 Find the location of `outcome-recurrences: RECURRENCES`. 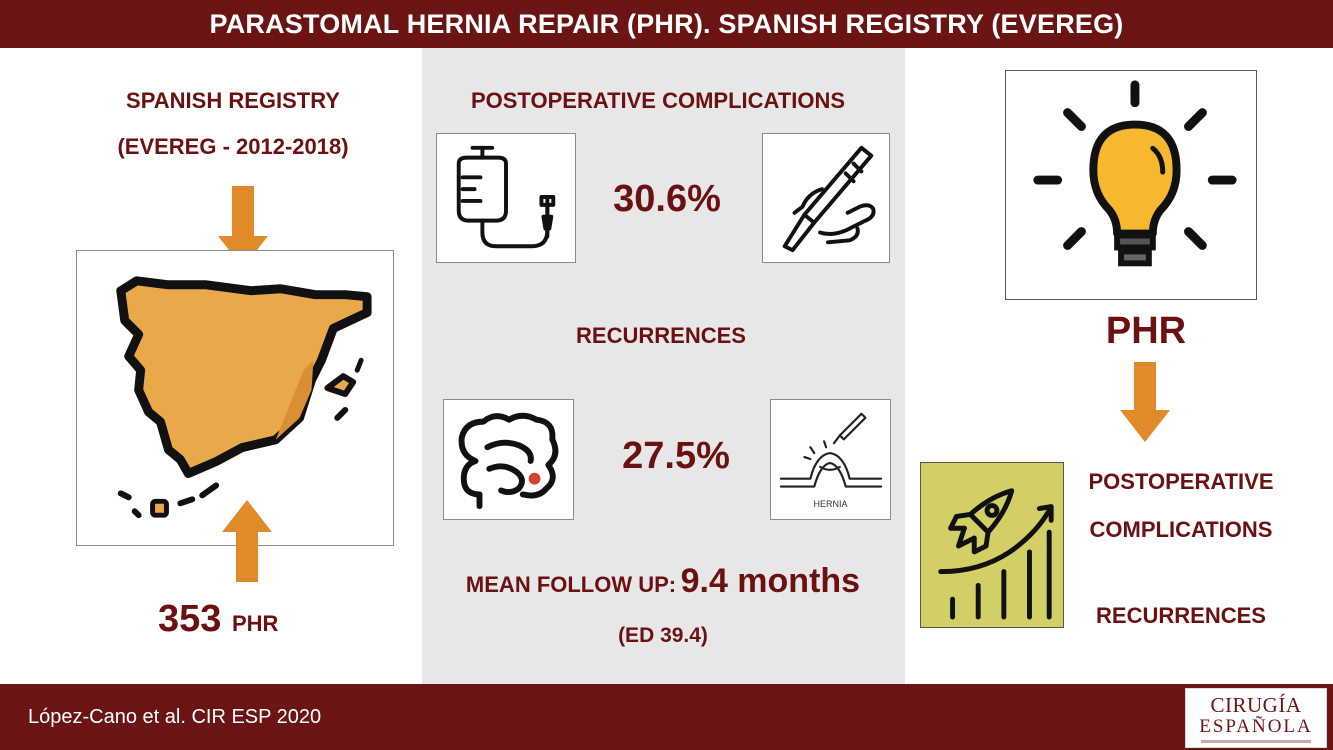

outcome-recurrences: RECURRENCES is located at coordinates (1181, 615).